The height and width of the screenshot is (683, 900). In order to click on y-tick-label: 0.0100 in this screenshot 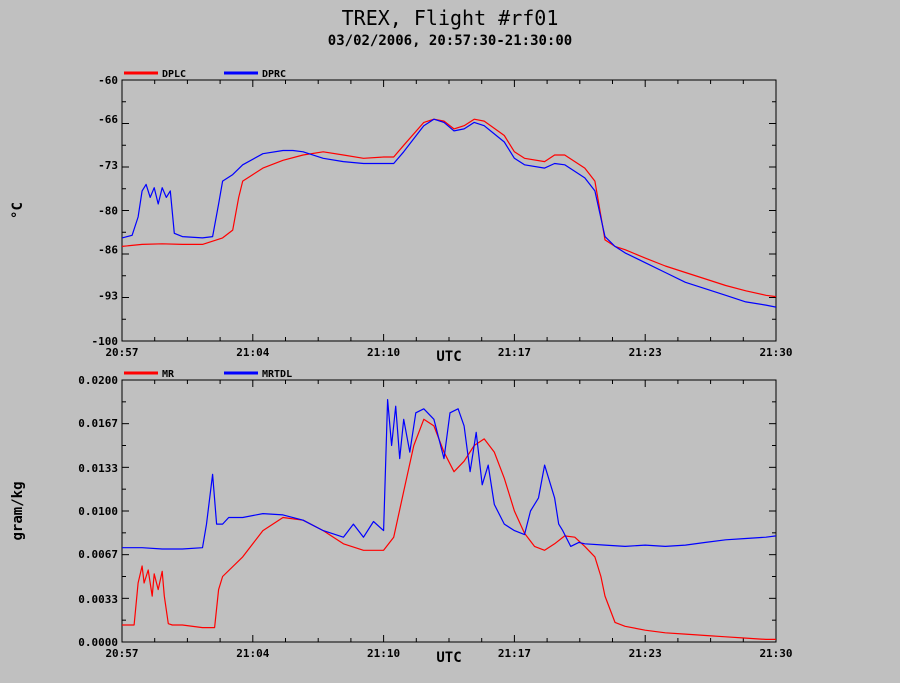, I will do `click(98, 511)`.